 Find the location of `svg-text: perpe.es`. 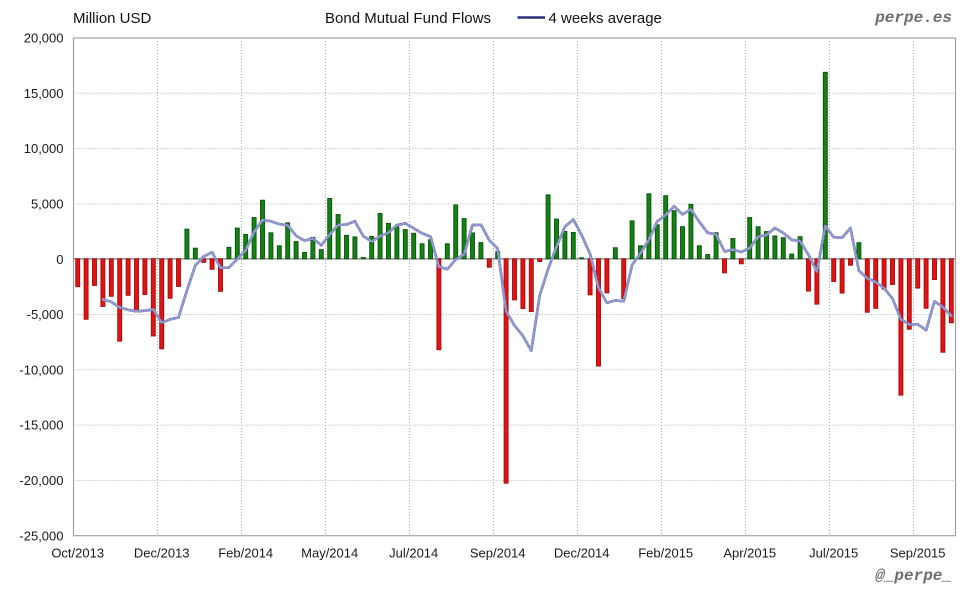

svg-text: perpe.es is located at coordinates (913, 18).